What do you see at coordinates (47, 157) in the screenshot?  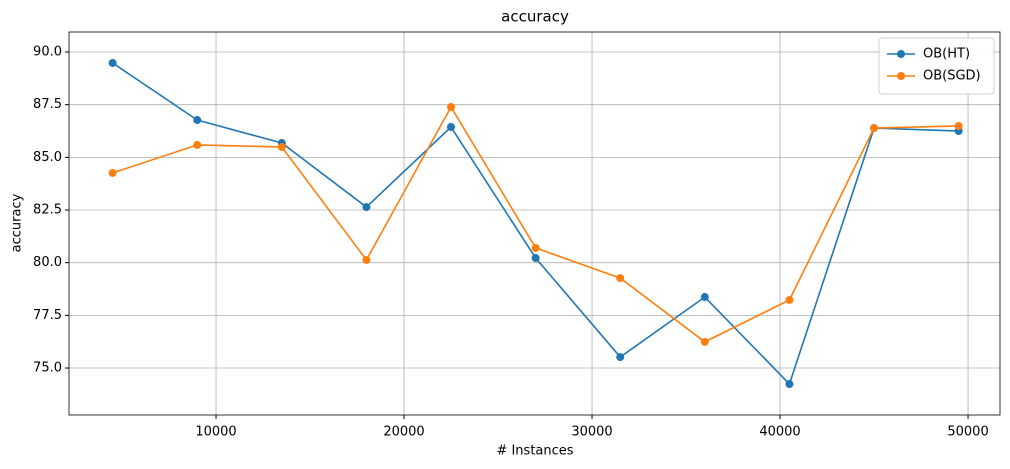 I see `y-tick-label: 85.0` at bounding box center [47, 157].